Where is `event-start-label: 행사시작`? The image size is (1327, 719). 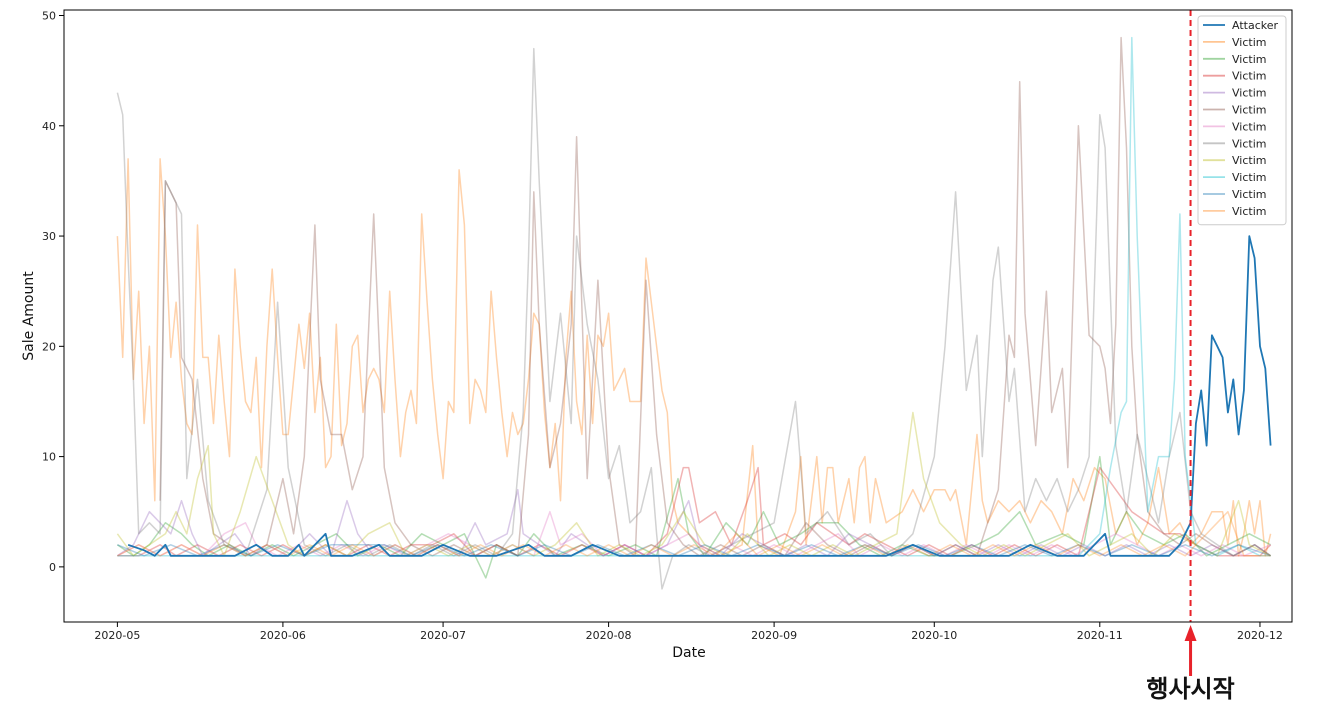
event-start-label: 행사시작 is located at coordinates (1190, 689).